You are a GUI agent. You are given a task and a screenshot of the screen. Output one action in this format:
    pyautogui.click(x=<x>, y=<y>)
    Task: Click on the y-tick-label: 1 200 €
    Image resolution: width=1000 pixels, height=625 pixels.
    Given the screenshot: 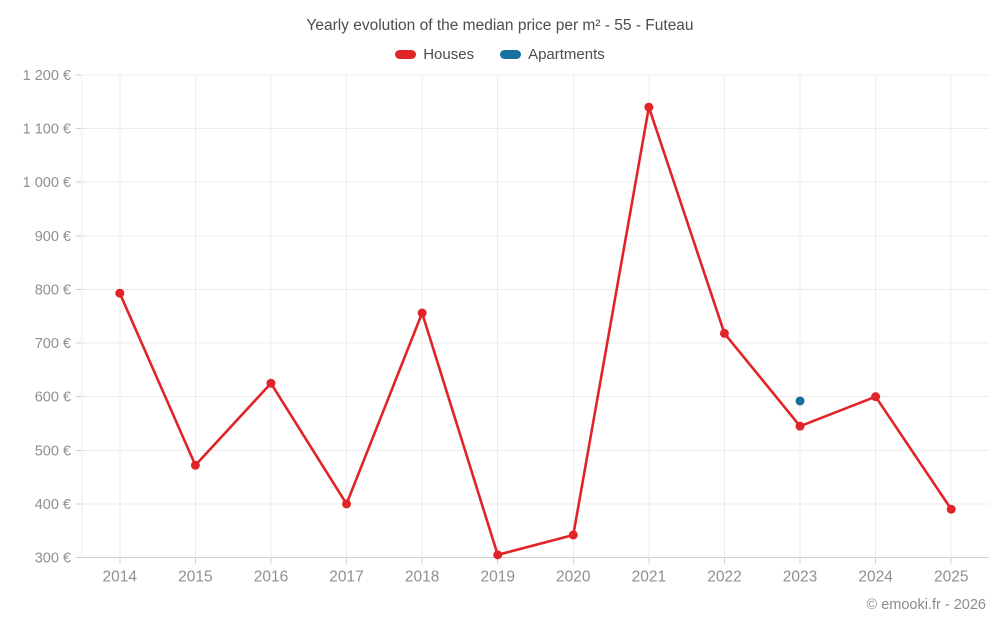 What is the action you would take?
    pyautogui.click(x=47, y=76)
    